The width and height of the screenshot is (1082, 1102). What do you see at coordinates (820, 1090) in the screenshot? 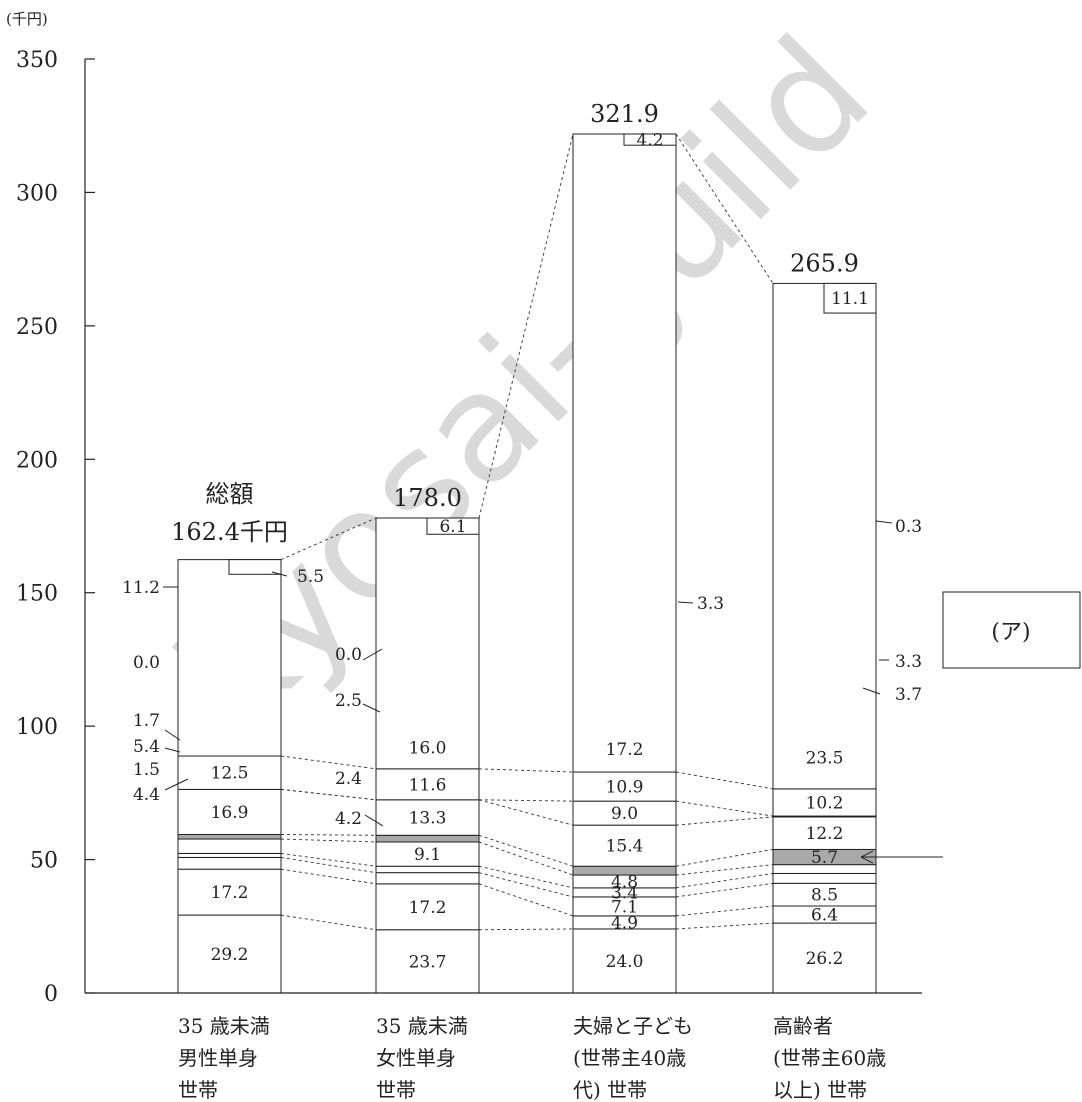
I see `category-label: 以上) 世帯` at bounding box center [820, 1090].